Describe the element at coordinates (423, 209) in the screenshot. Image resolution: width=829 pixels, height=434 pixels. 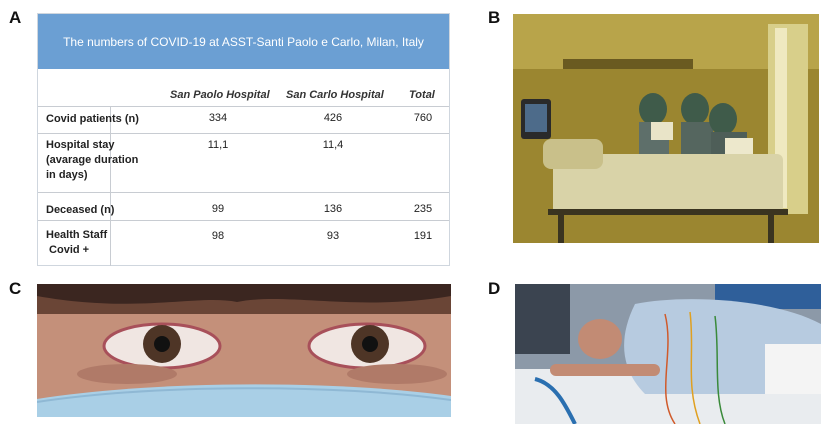
I see `cell-total: 235` at that location.